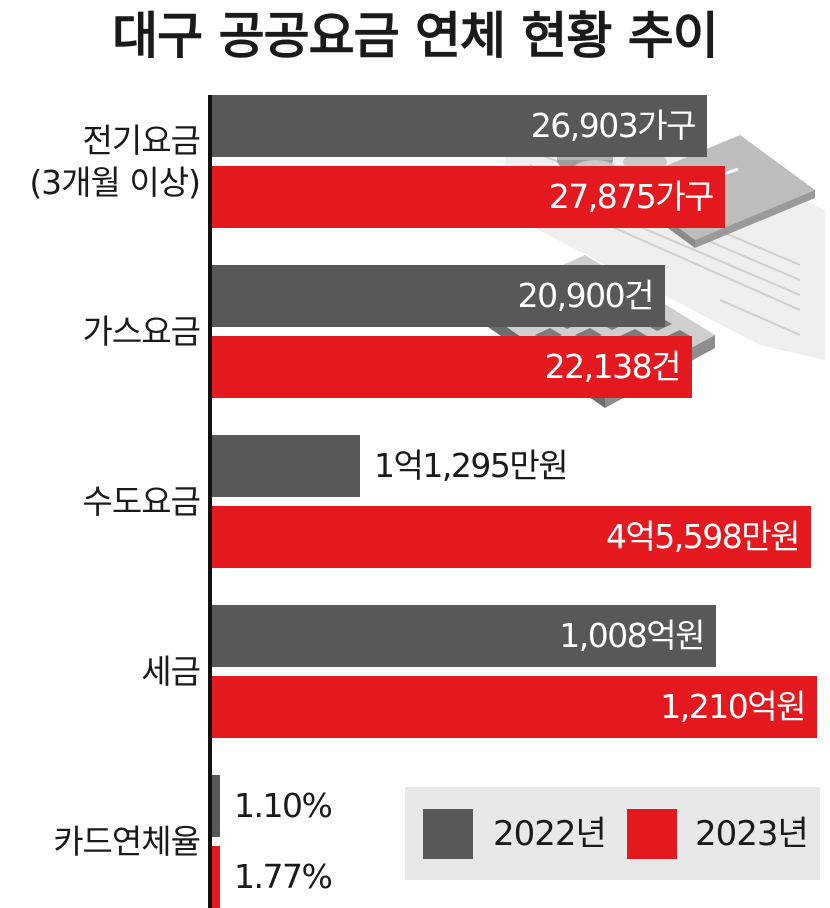 The image size is (830, 908). Describe the element at coordinates (115, 182) in the screenshot. I see `category-label-line2: (3개월 이상)` at that location.